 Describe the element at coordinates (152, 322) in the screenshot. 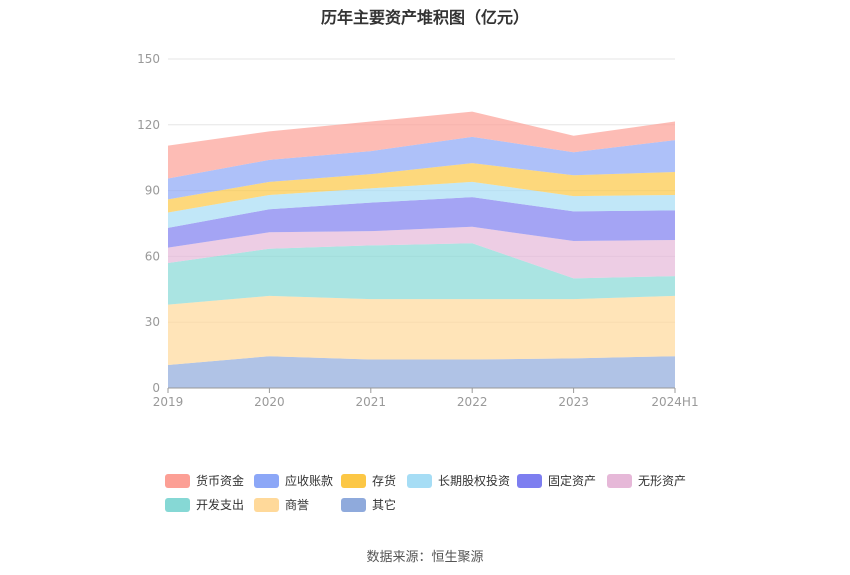

I see `y-tick-label: 30` at that location.